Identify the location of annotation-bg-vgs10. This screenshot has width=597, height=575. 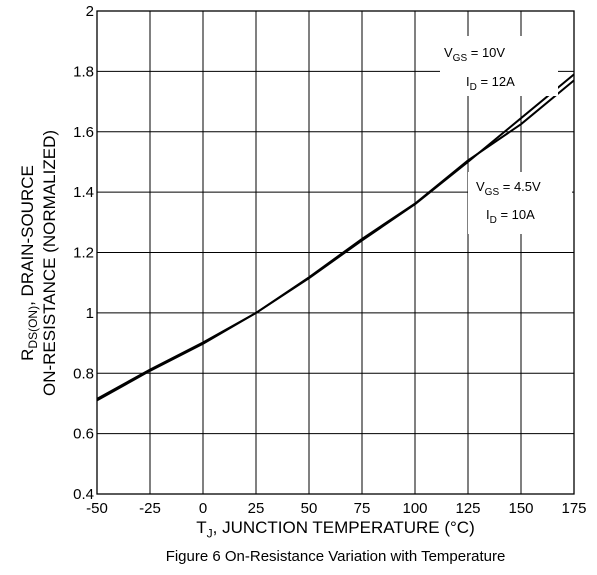
(499, 66).